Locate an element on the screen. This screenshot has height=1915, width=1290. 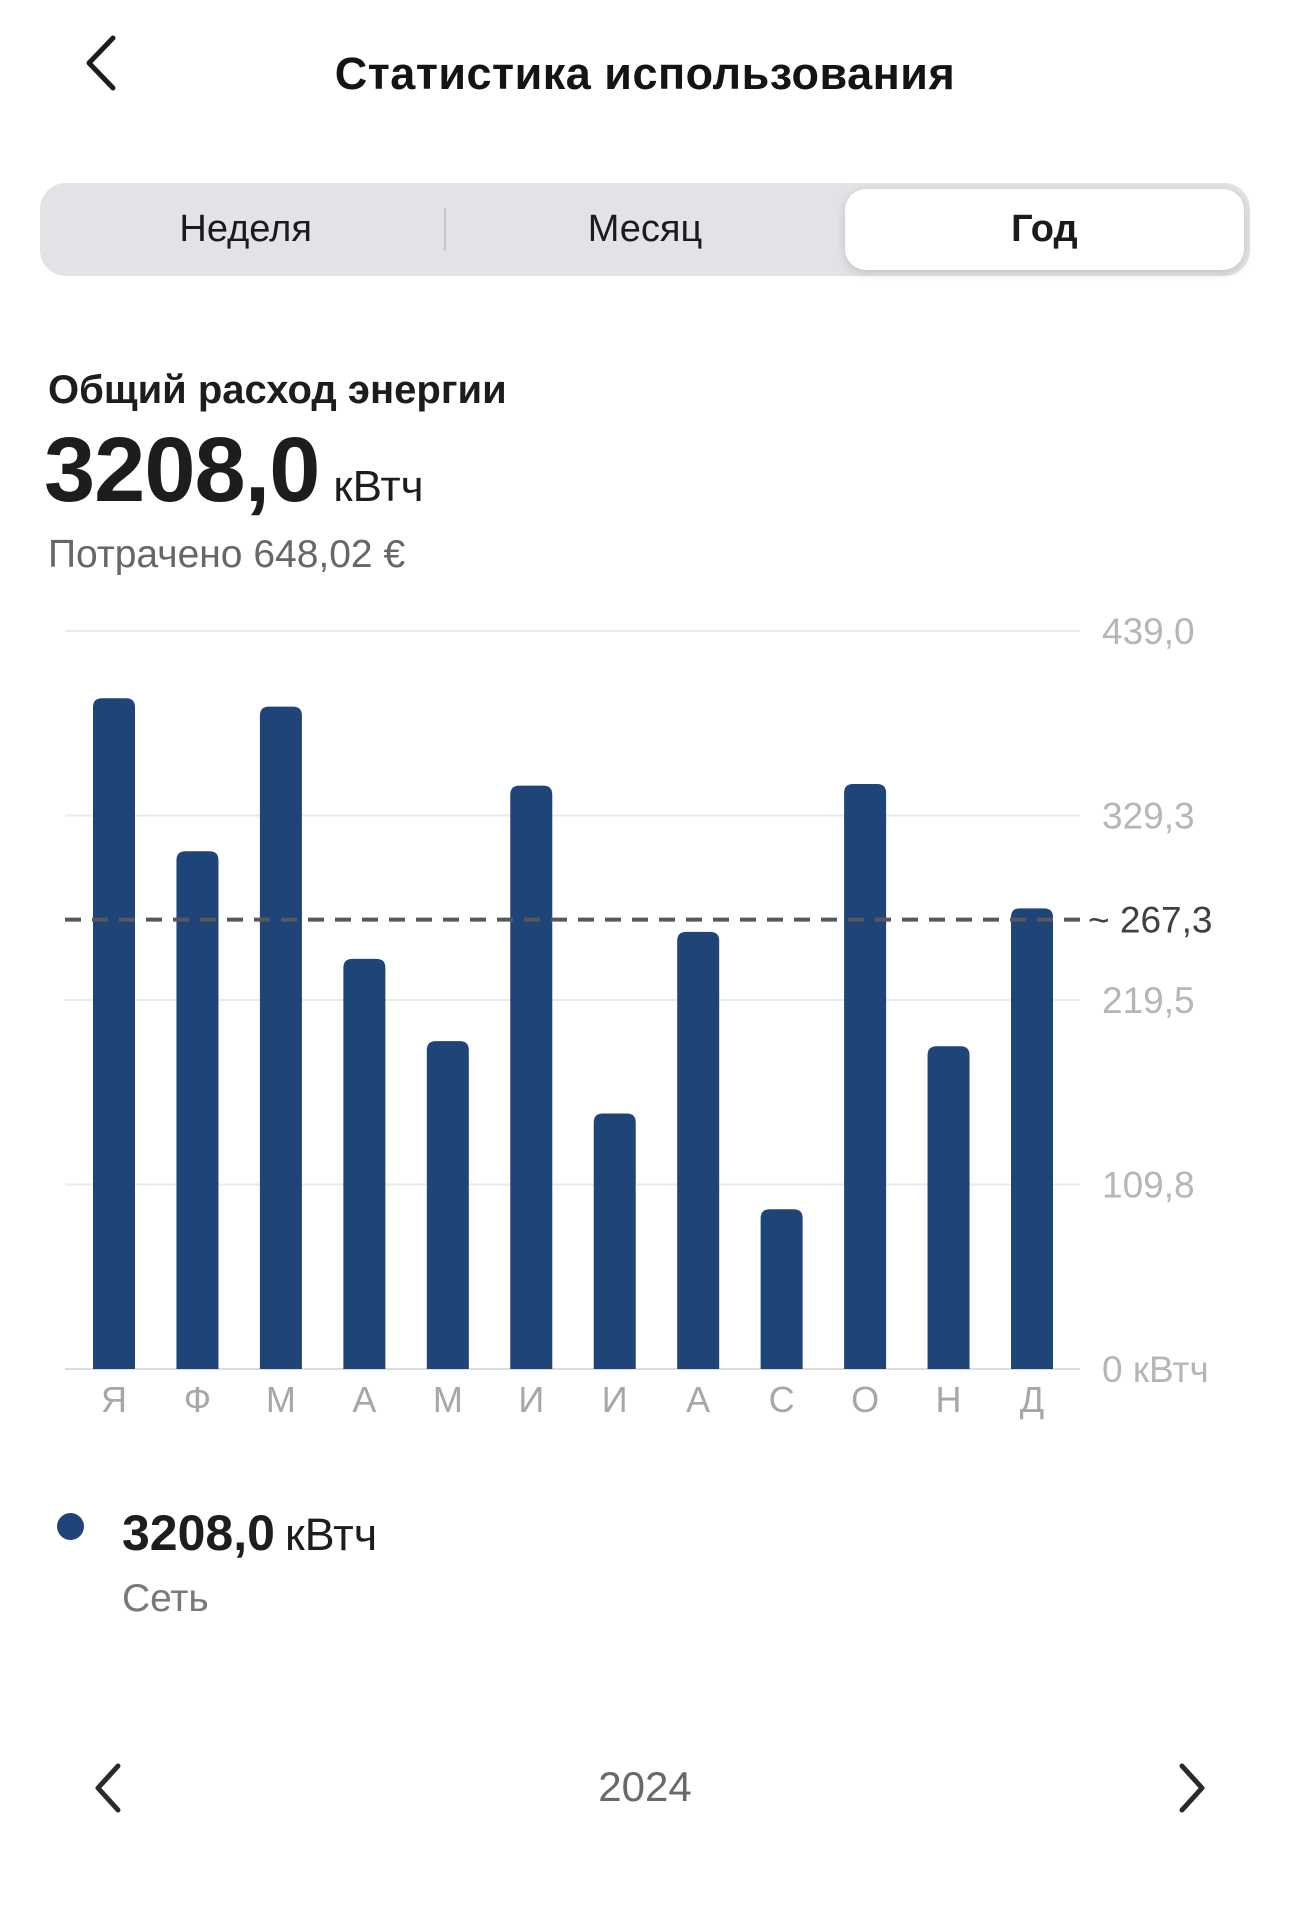
total-energy-value: 3208,0 is located at coordinates (182, 470).